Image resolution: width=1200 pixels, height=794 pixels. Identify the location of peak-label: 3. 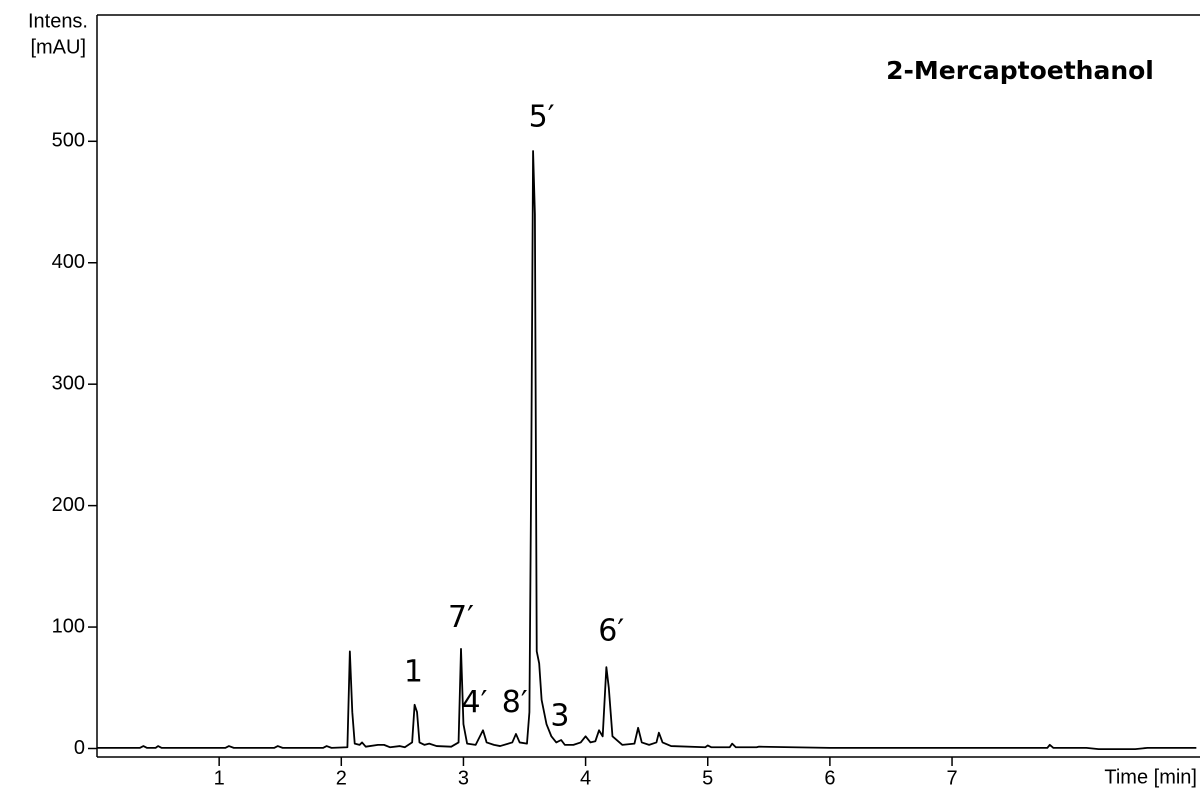
(559, 715).